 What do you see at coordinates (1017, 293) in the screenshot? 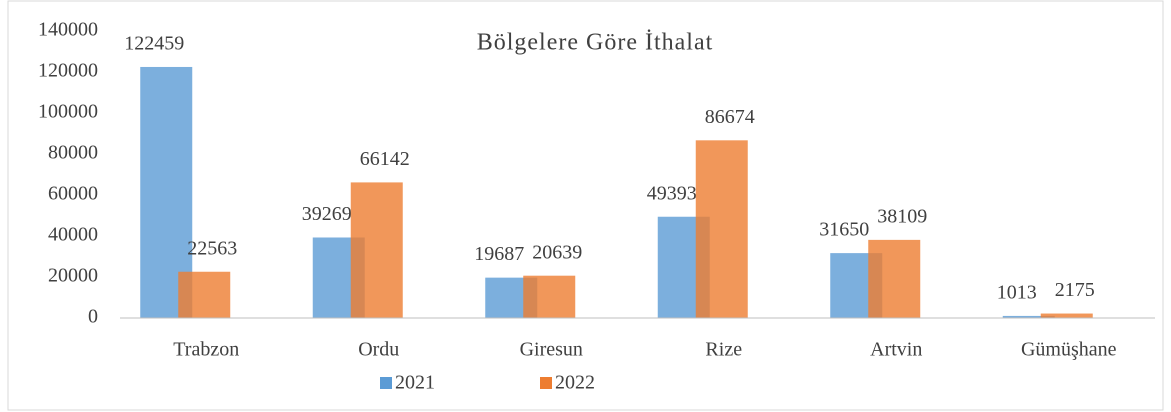
I see `data-label: 1013` at bounding box center [1017, 293].